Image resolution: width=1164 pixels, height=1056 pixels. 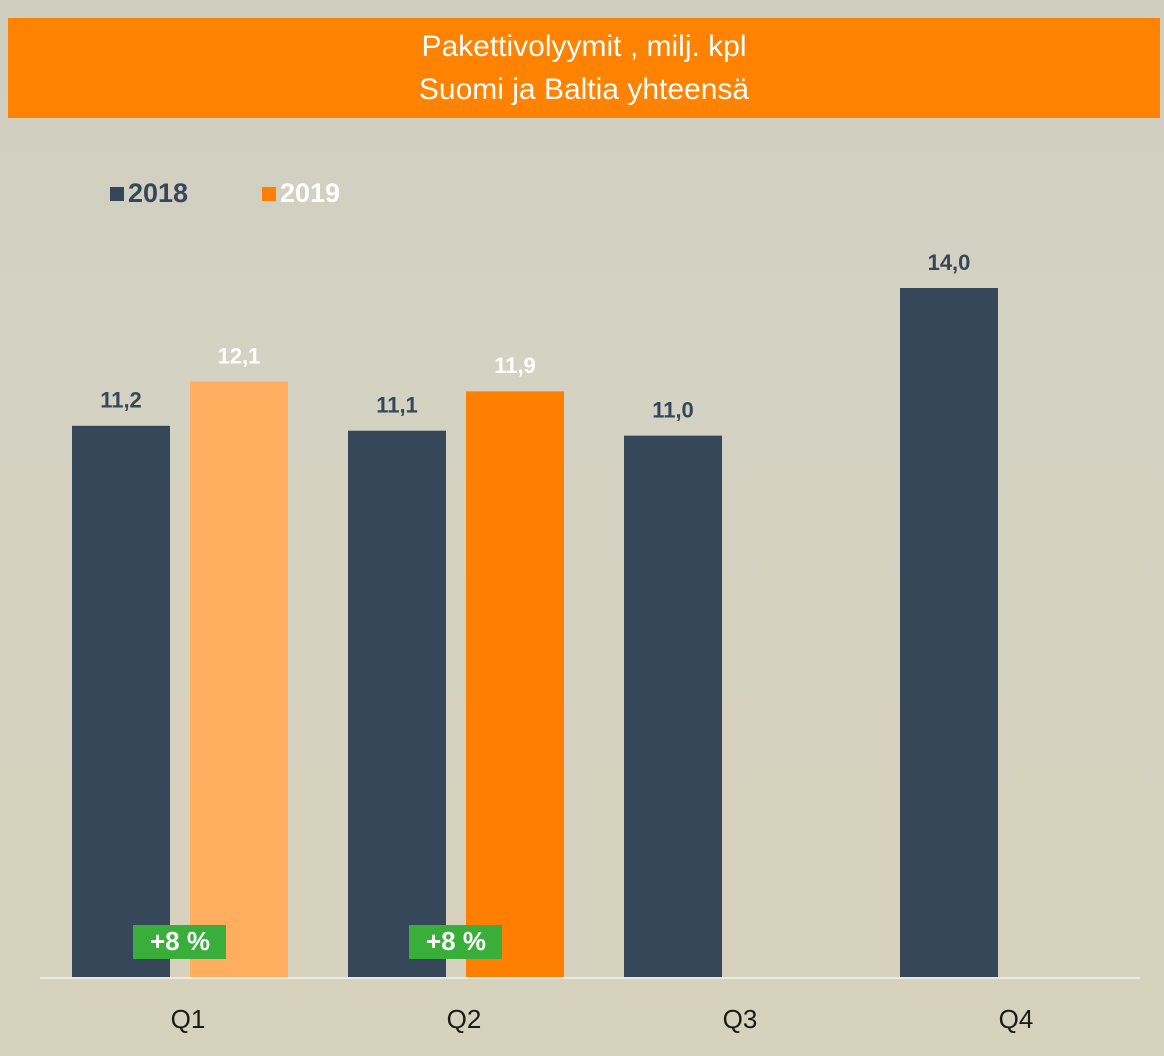 What do you see at coordinates (121, 400) in the screenshot?
I see `data-label: 11,2` at bounding box center [121, 400].